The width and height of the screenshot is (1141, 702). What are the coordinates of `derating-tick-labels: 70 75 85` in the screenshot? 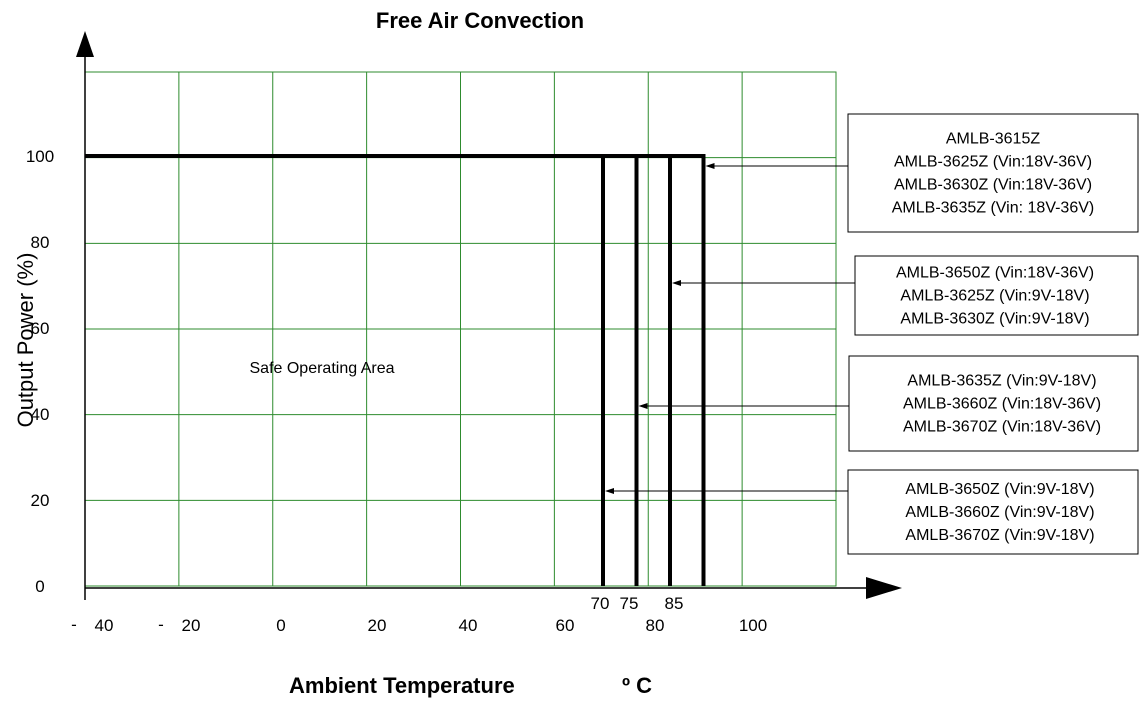 It's located at (637, 603).